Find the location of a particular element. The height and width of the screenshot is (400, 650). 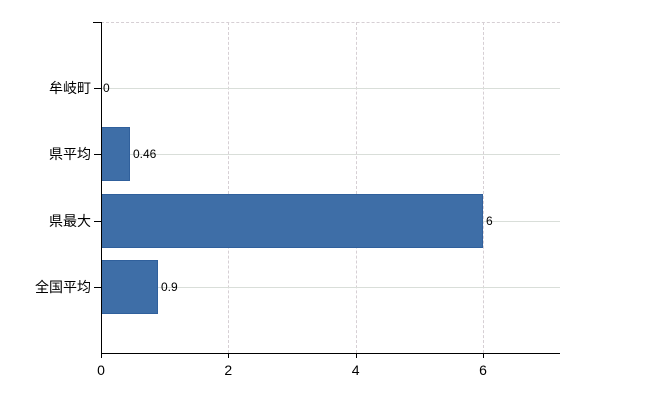

bar-value-label: 0 is located at coordinates (106, 88).